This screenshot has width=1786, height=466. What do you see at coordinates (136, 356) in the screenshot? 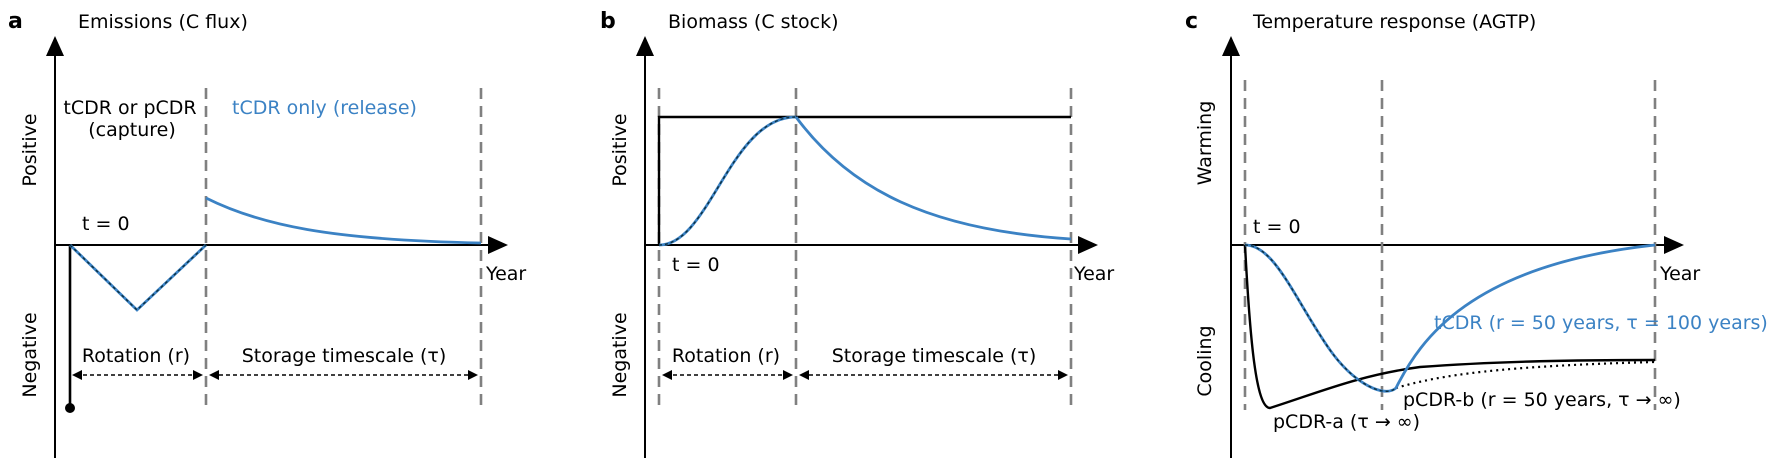
I see `rotation-label-a: Rotation (r)` at bounding box center [136, 356].